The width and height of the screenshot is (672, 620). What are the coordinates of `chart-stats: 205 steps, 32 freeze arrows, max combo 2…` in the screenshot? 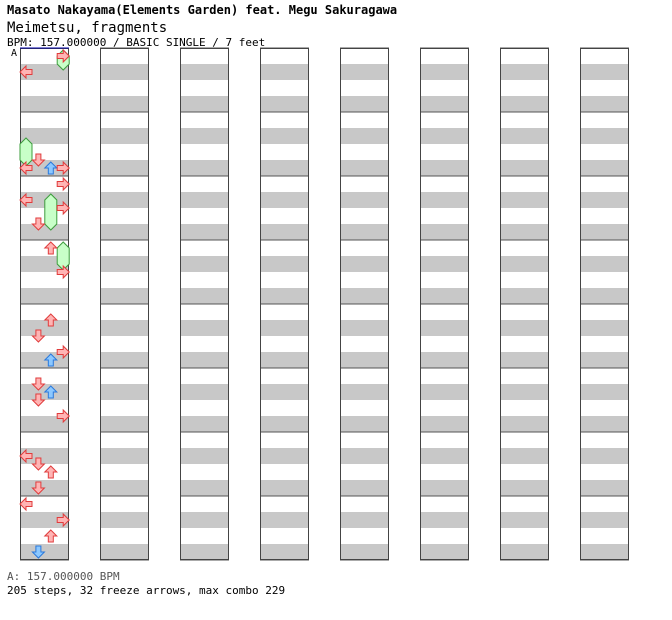 It's located at (146, 590).